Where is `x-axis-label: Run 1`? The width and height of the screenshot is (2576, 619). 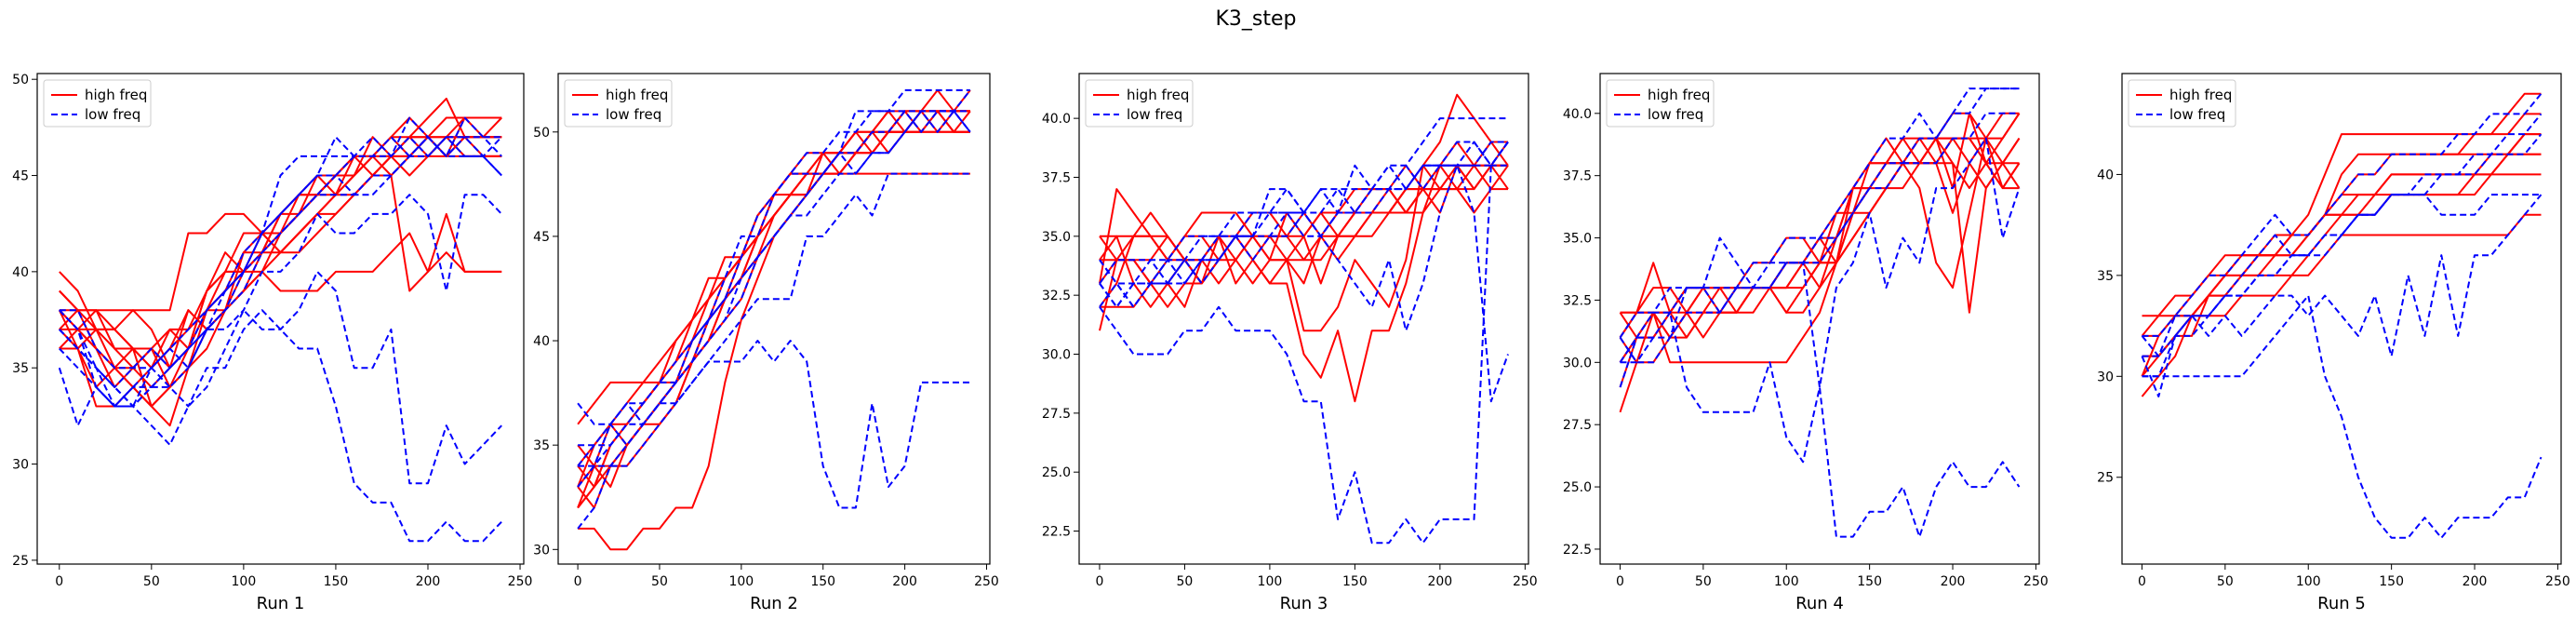 x-axis-label: Run 1 is located at coordinates (281, 603).